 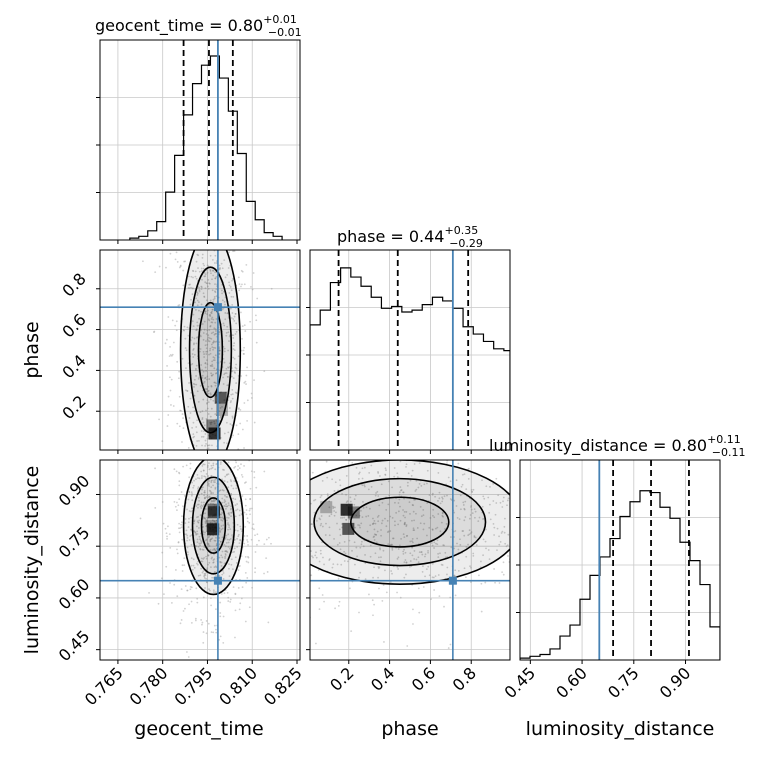 I want to click on hist-luminosity-distance-xtick-label-1: 0.60, so click(x=571, y=682).